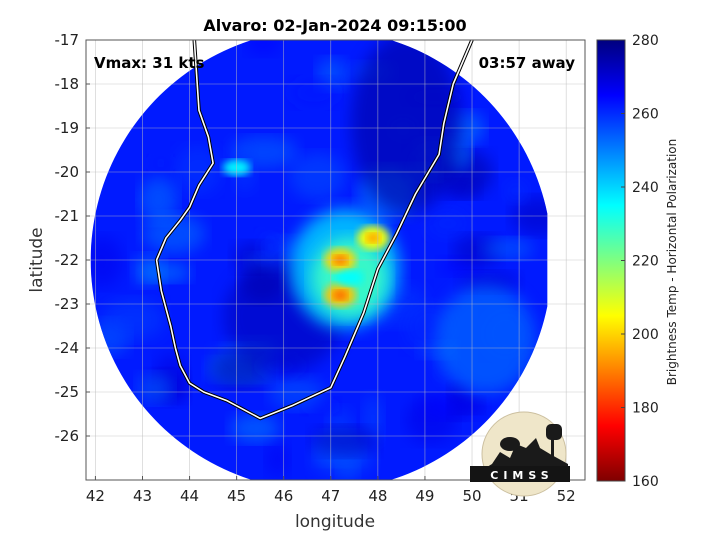 The height and width of the screenshot is (540, 720). Describe the element at coordinates (566, 496) in the screenshot. I see `x-tick-label: 52` at that location.